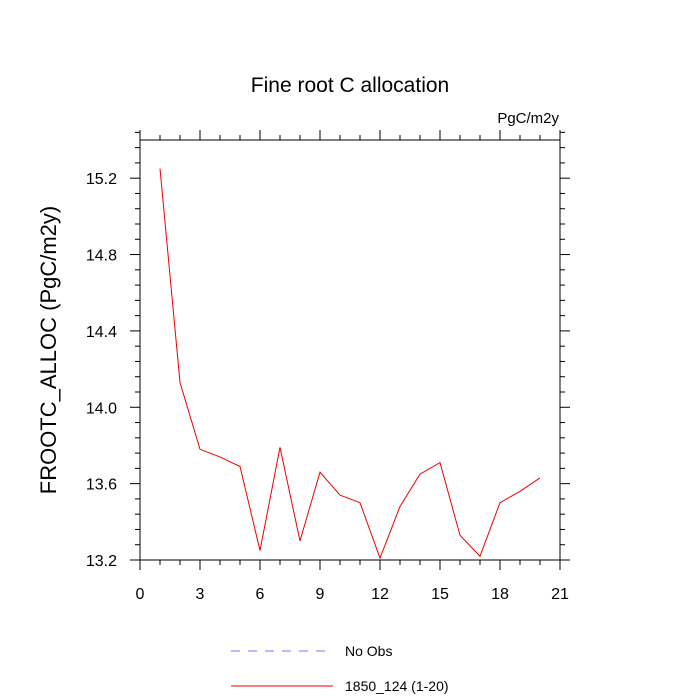 The width and height of the screenshot is (700, 700). What do you see at coordinates (101, 256) in the screenshot?
I see `y-tick-label: 14.8` at bounding box center [101, 256].